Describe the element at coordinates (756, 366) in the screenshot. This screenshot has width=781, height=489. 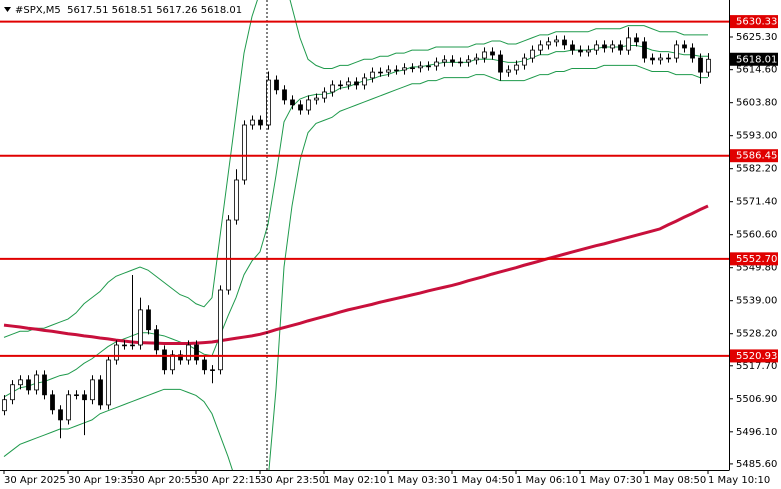
I see `y-tick-label: 5517.70` at that location.